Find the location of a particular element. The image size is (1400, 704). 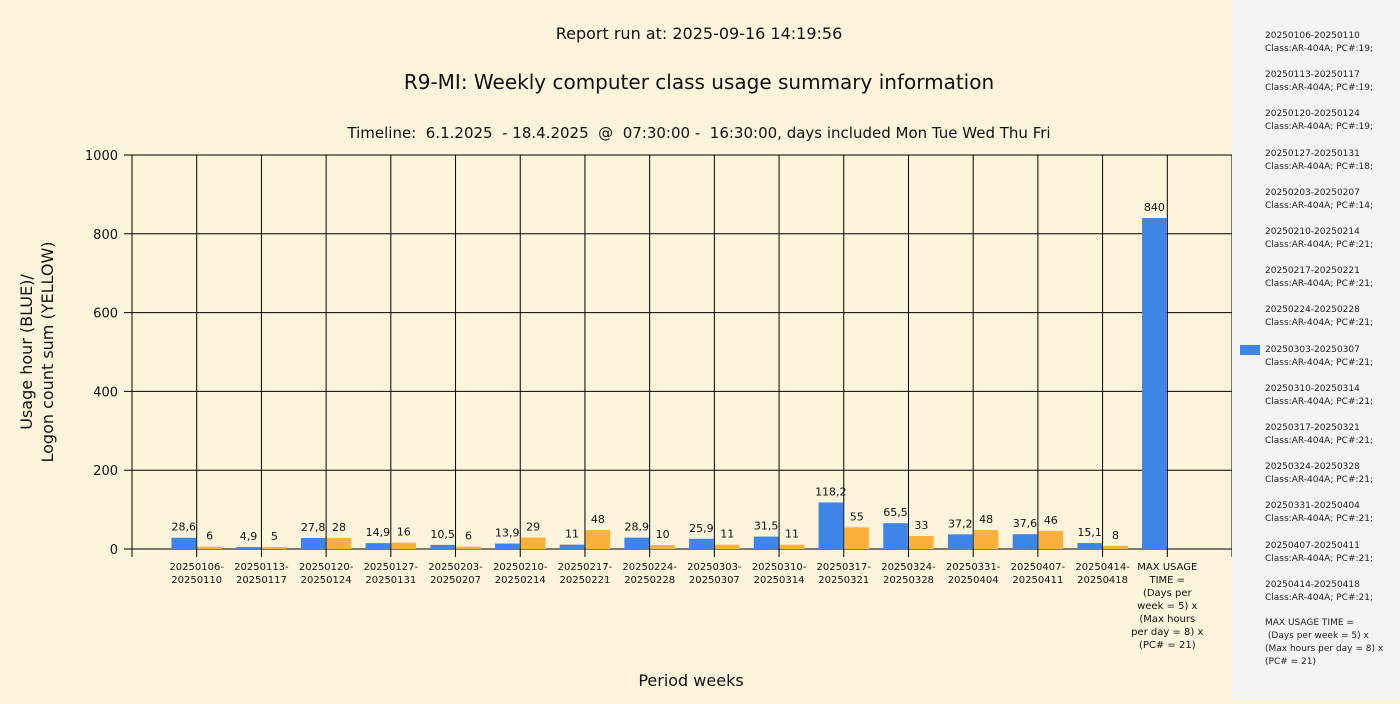

x-tick-label: 20250303- is located at coordinates (714, 567).